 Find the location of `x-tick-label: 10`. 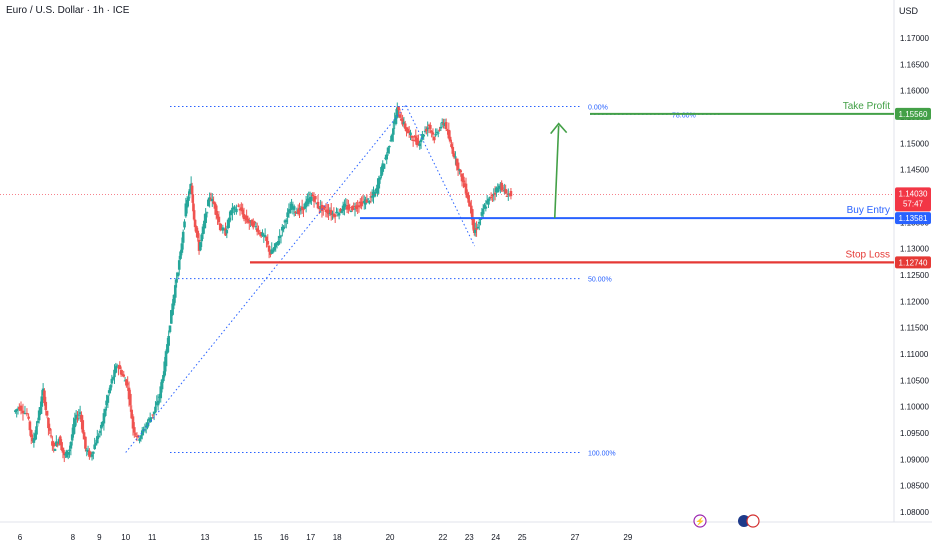

x-tick-label: 10 is located at coordinates (125, 537).